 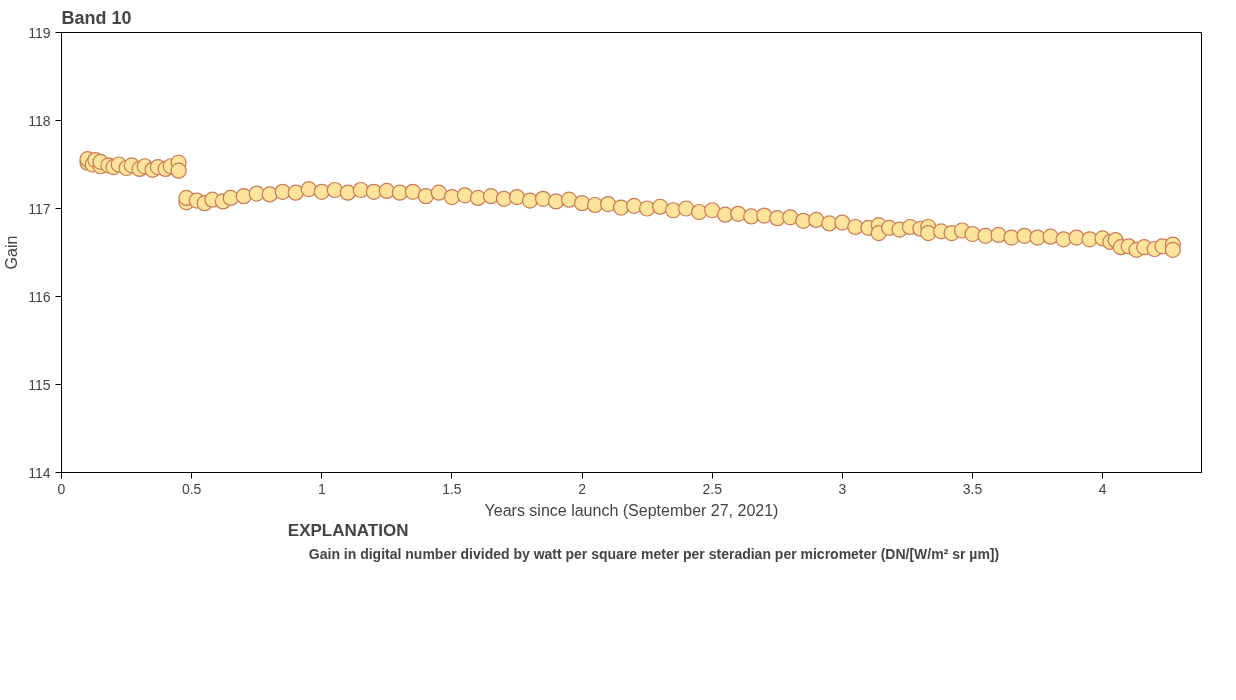 What do you see at coordinates (631, 510) in the screenshot?
I see `x-axis-title: Years since launch (September 27, 2021)` at bounding box center [631, 510].